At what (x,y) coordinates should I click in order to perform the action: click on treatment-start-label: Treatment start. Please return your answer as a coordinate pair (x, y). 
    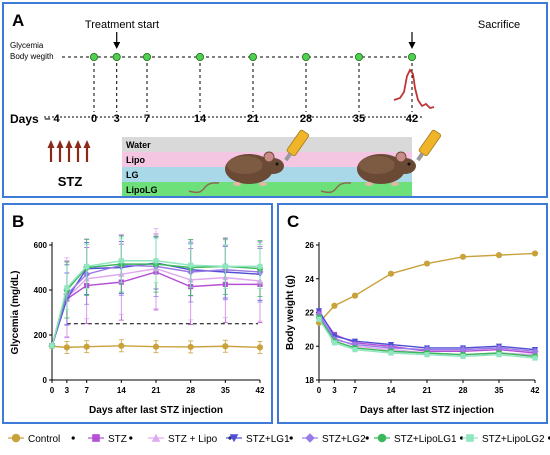
    Looking at the image, I should click on (122, 25).